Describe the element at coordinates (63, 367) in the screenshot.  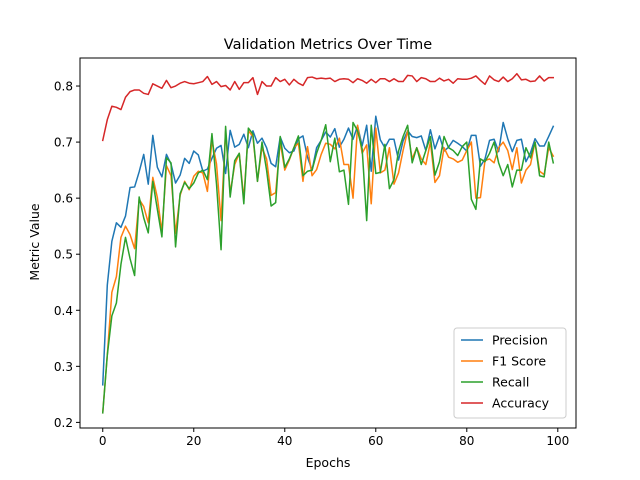
I see `y-tick-label: 0.3` at that location.